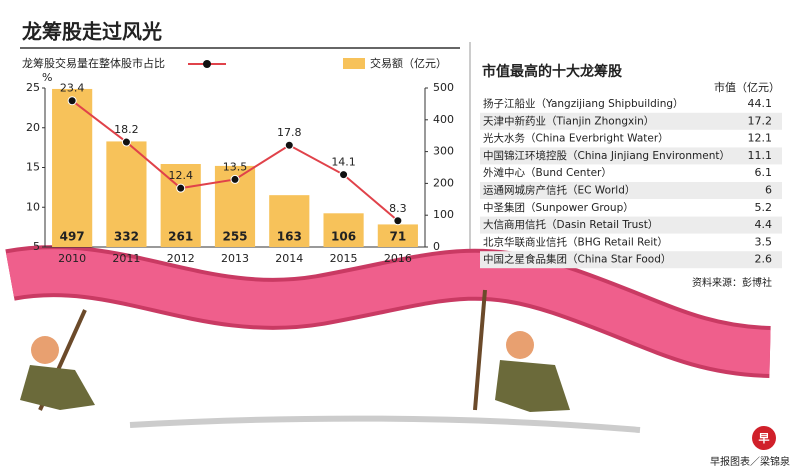 The image size is (800, 474). Describe the element at coordinates (385, 424) in the screenshot. I see `ground` at that location.